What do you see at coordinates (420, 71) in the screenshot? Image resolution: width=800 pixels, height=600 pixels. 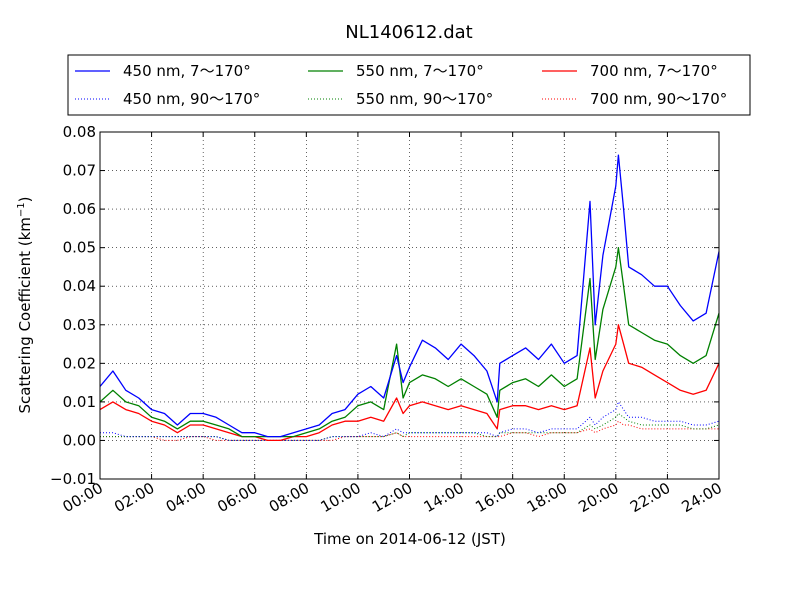 I see `legend-label: 550 nm, 7～170°` at bounding box center [420, 71].